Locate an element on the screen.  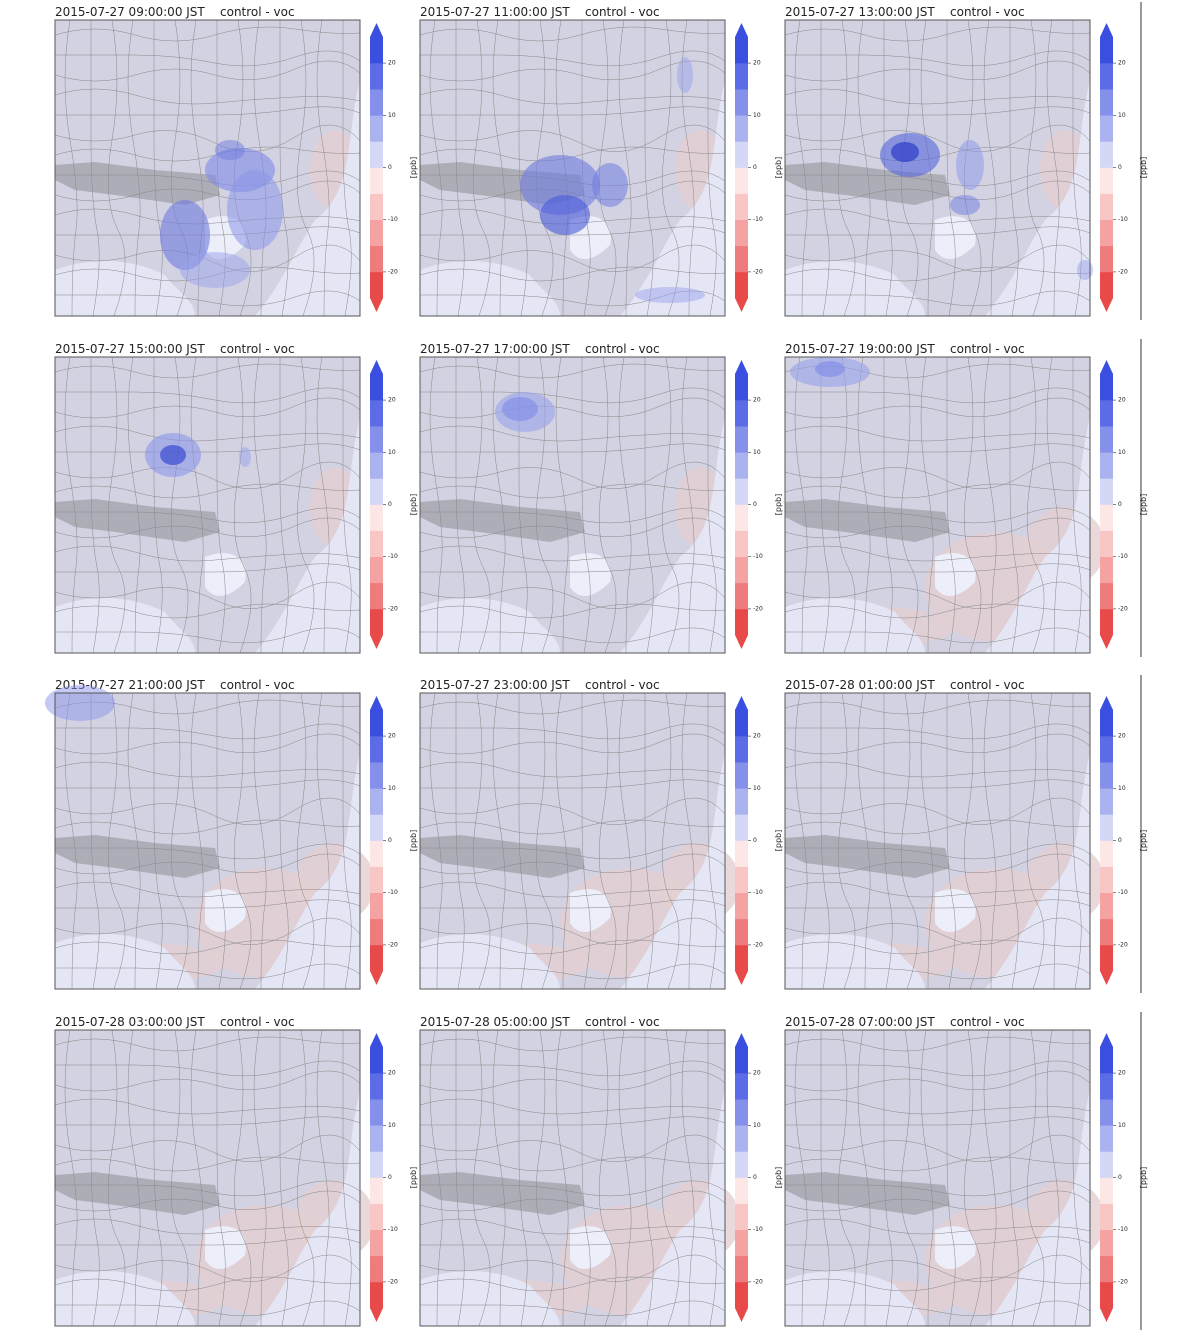
colorbar-tick-label: -20 is located at coordinates (393, 944).